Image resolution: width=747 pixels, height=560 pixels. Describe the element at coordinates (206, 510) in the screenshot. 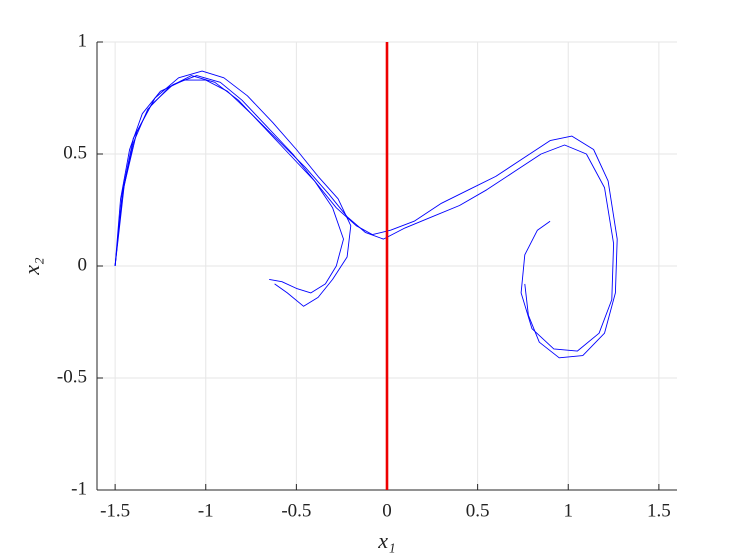

I see `x-tick-label: -1` at that location.